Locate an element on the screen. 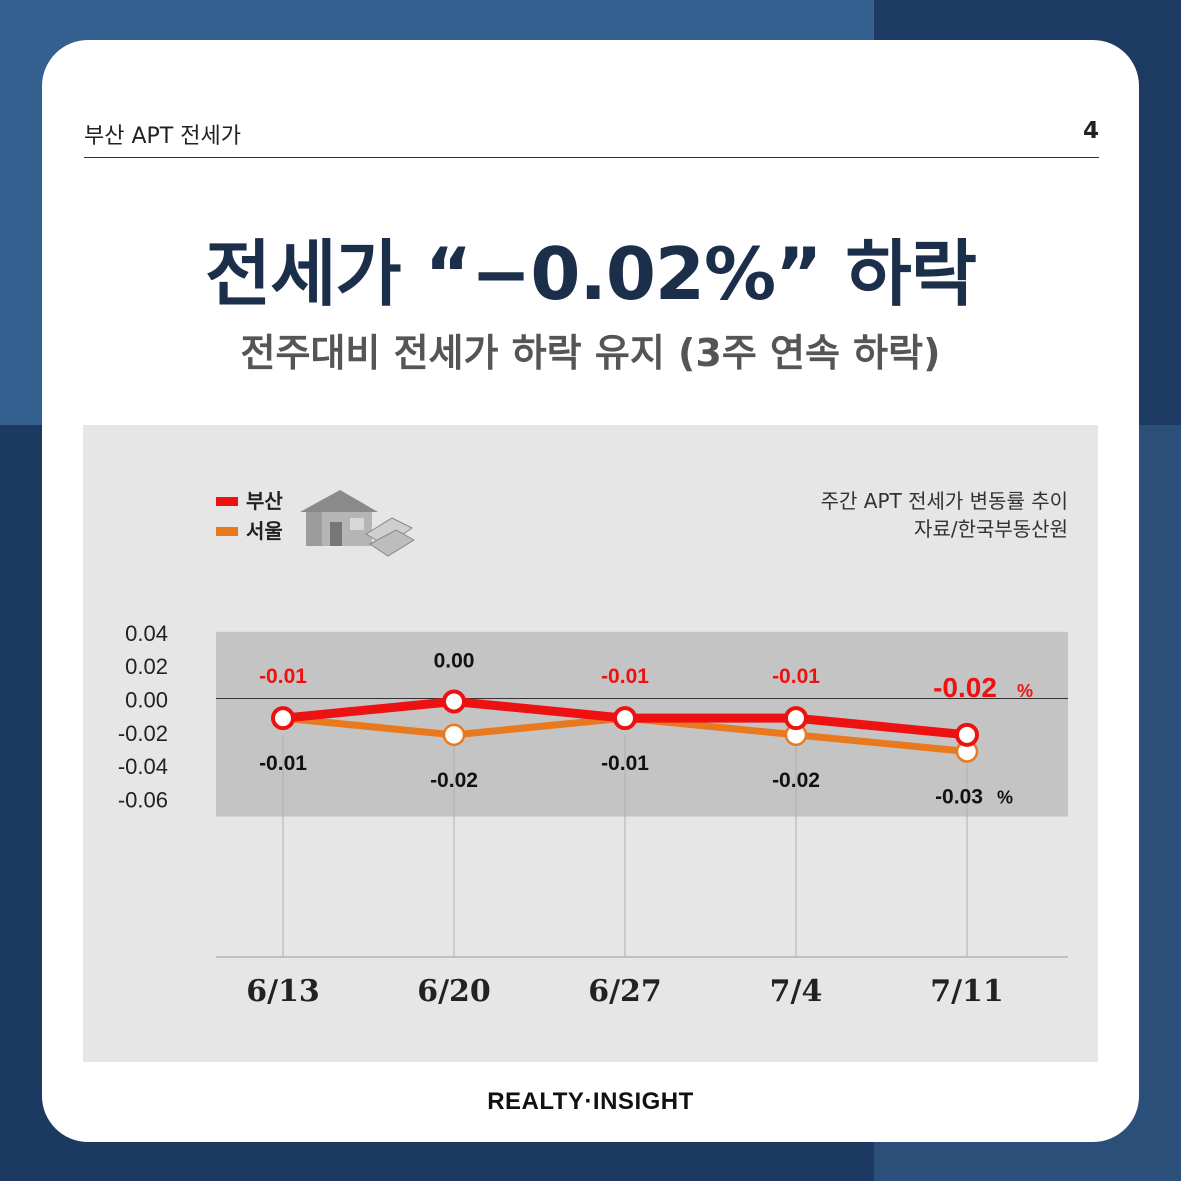  unit-label-busan: % is located at coordinates (1025, 691).